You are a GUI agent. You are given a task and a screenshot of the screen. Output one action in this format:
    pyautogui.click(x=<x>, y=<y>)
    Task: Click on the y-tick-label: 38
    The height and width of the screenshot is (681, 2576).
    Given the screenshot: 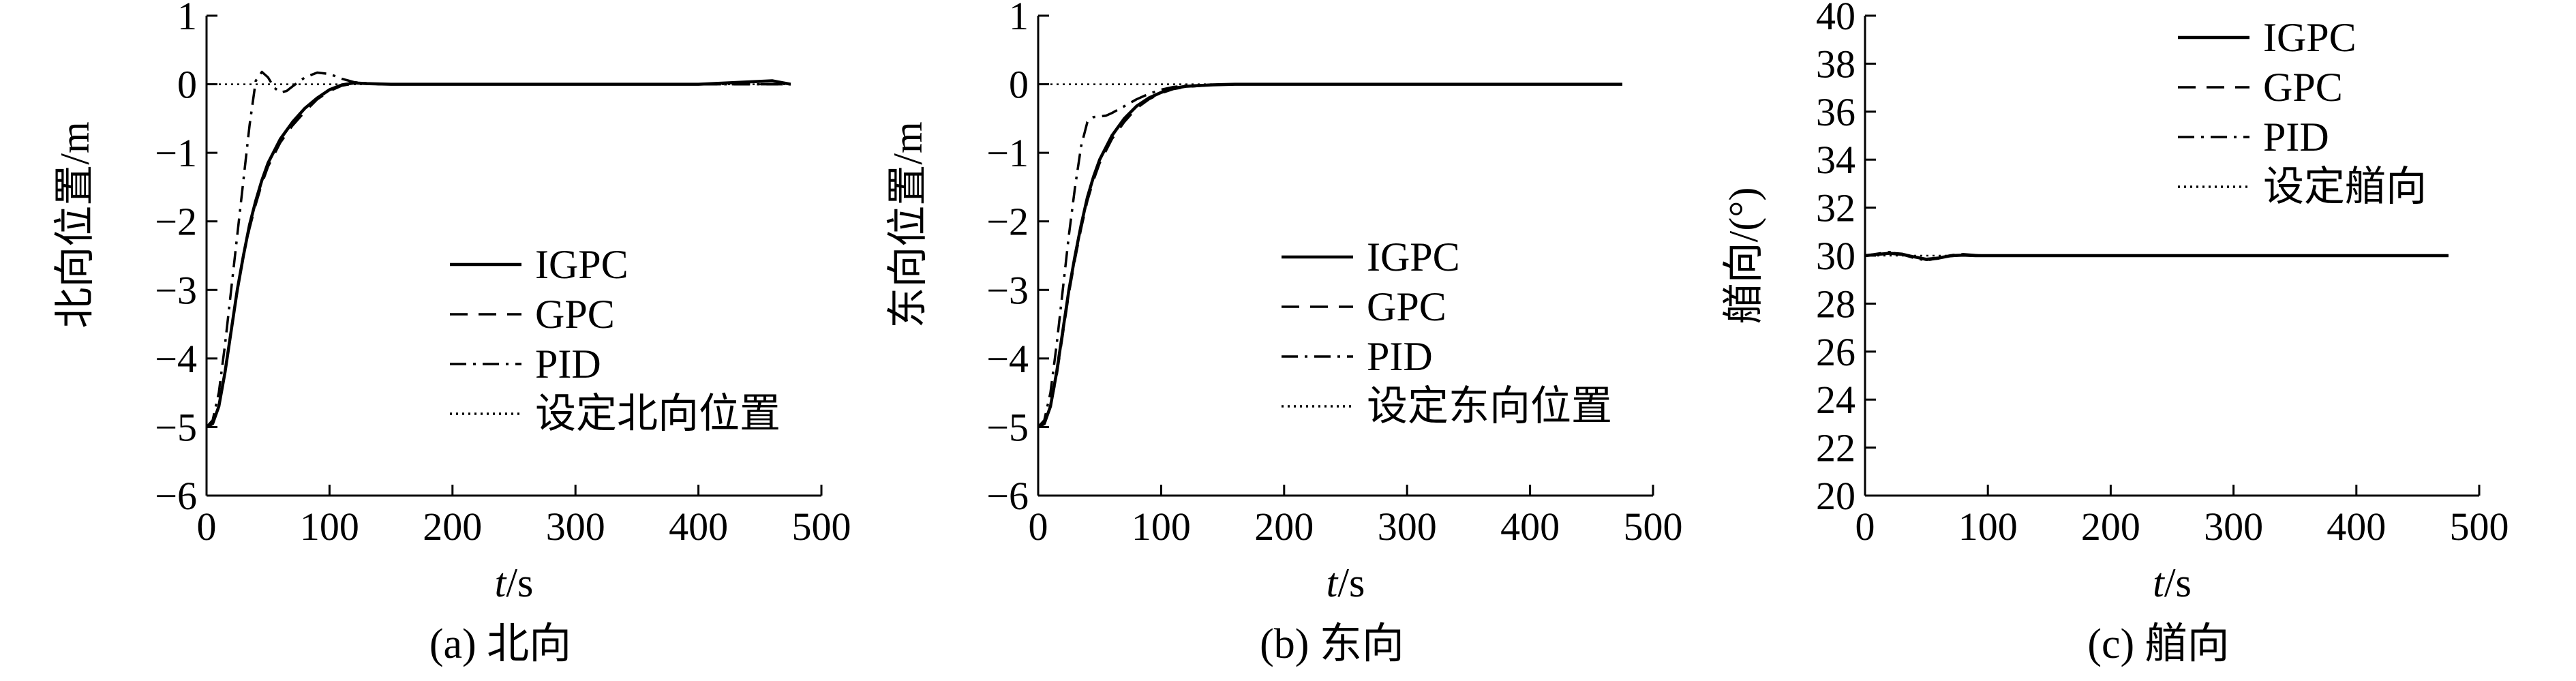 What is the action you would take?
    pyautogui.click(x=1835, y=64)
    